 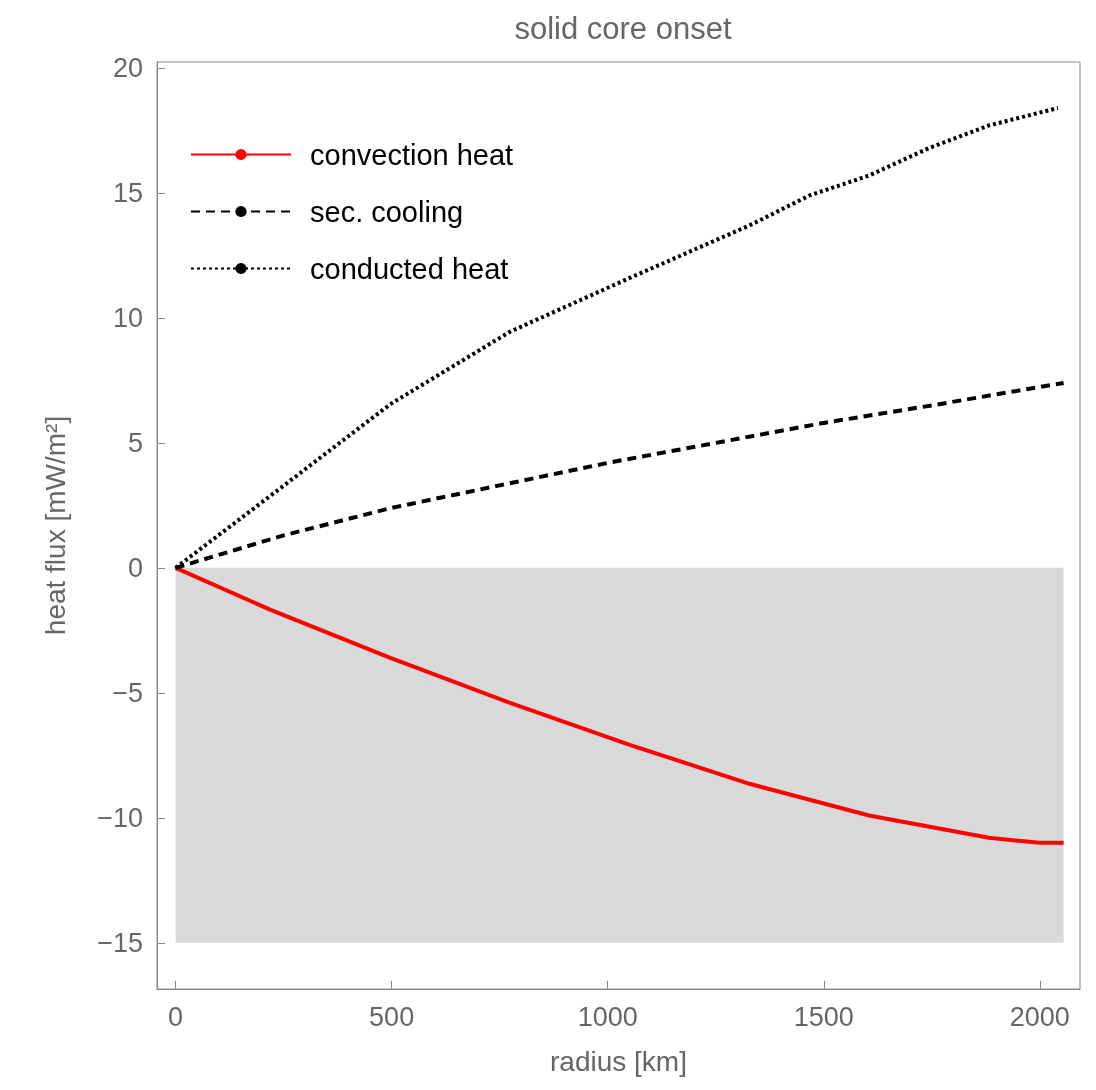 I want to click on legend-label: convection heat, so click(x=412, y=154).